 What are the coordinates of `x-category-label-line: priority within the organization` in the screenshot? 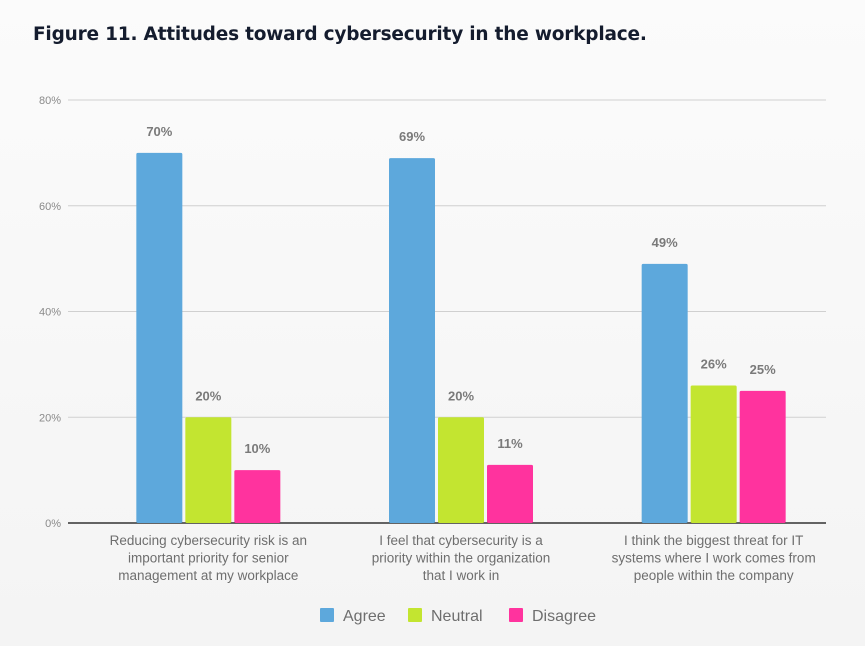 It's located at (461, 558).